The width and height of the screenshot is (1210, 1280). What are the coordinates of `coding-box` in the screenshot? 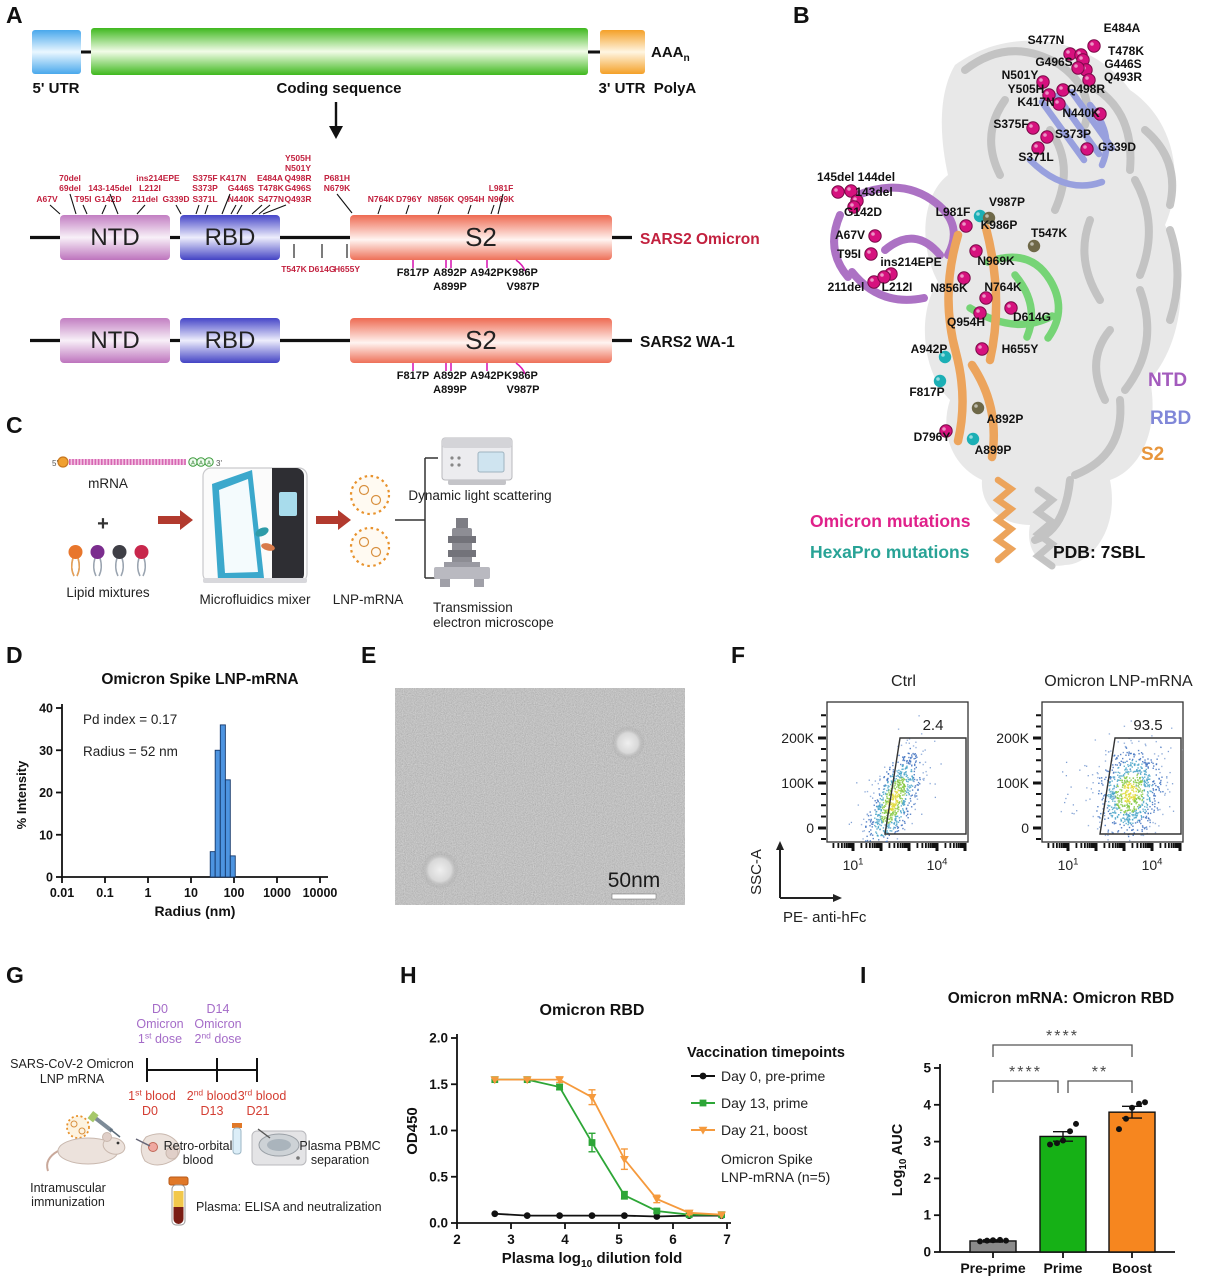 It's located at (339, 51).